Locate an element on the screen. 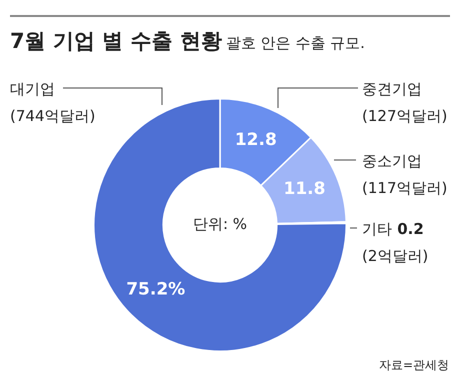 This screenshot has width=459, height=377. data-label: 0.2 is located at coordinates (408, 229).